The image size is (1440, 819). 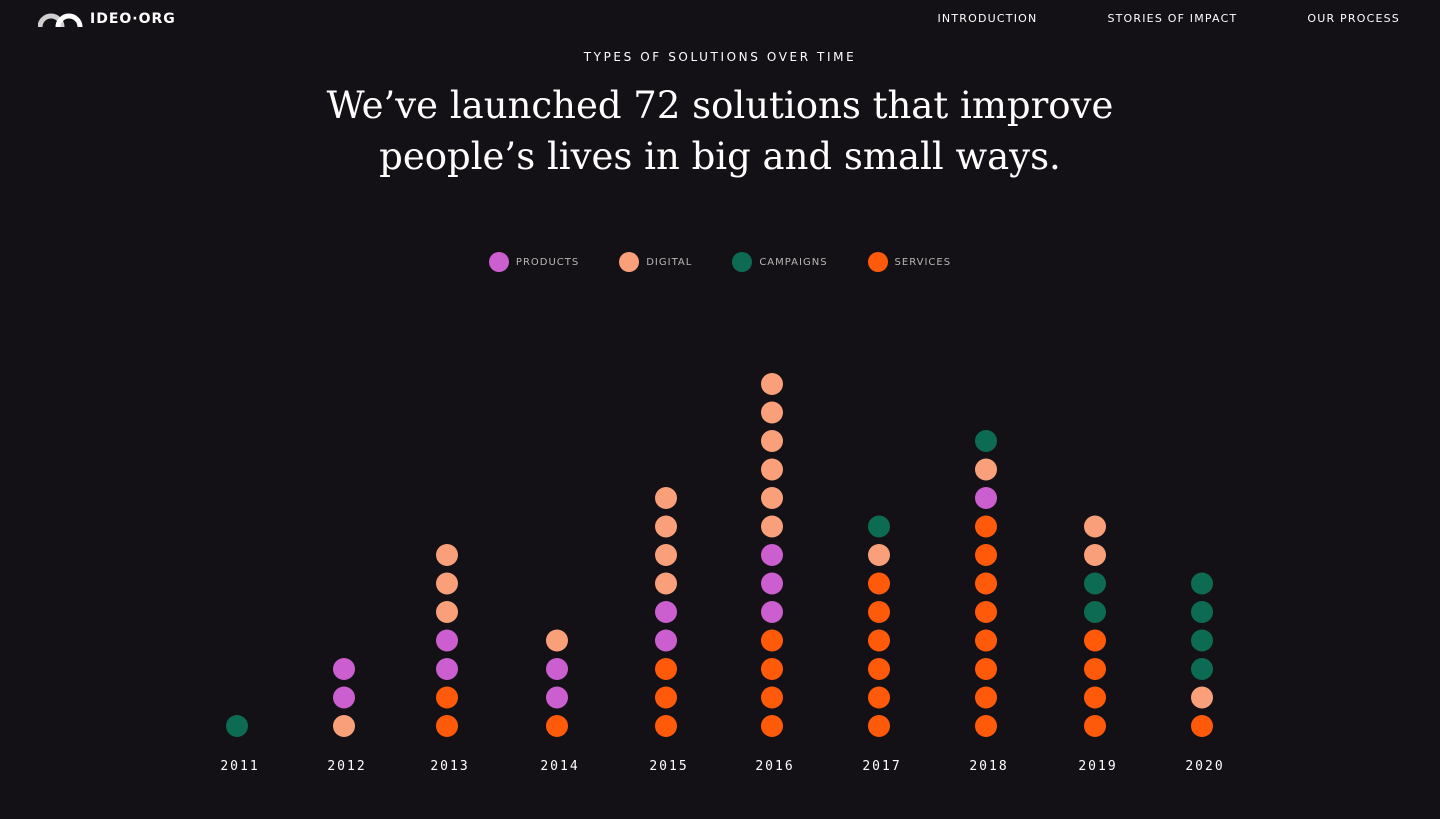 What do you see at coordinates (629, 262) in the screenshot?
I see `legend-swatch-digital` at bounding box center [629, 262].